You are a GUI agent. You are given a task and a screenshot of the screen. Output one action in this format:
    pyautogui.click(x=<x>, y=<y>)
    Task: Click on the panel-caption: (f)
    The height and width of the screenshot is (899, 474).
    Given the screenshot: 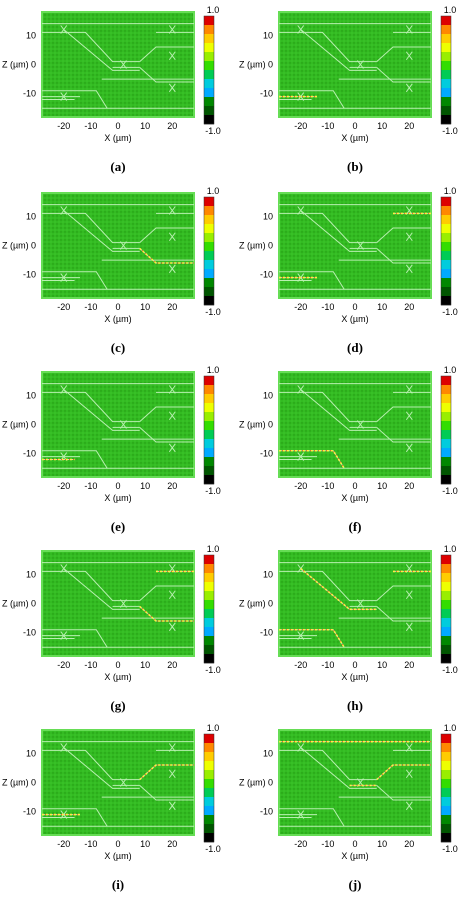 What is the action you would take?
    pyautogui.click(x=355, y=526)
    